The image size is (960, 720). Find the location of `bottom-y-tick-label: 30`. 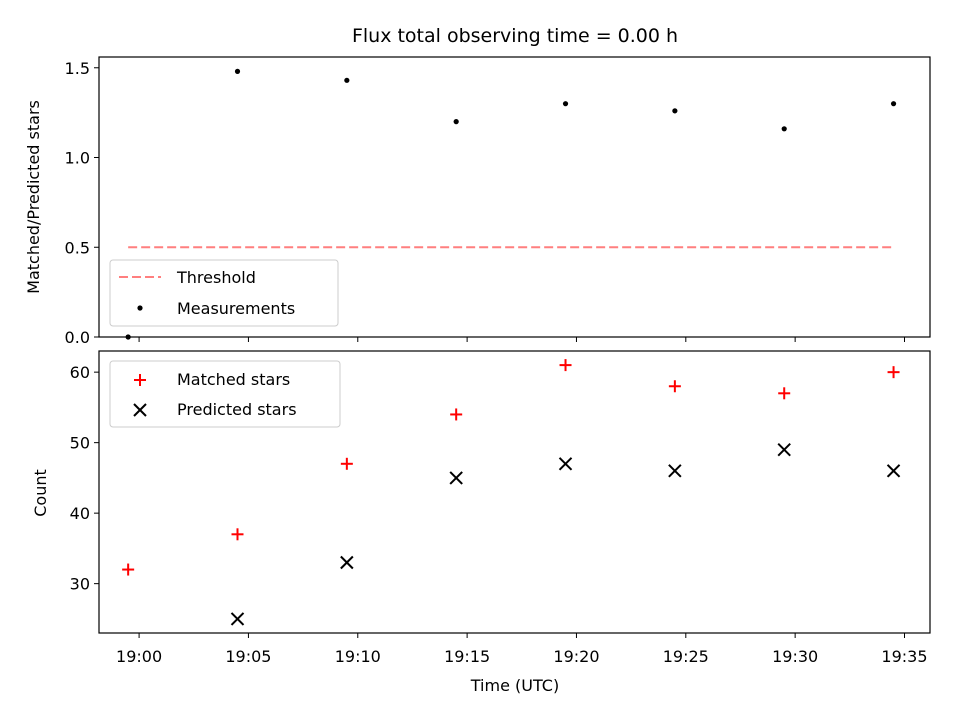

bottom-y-tick-label: 30 is located at coordinates (80, 584).